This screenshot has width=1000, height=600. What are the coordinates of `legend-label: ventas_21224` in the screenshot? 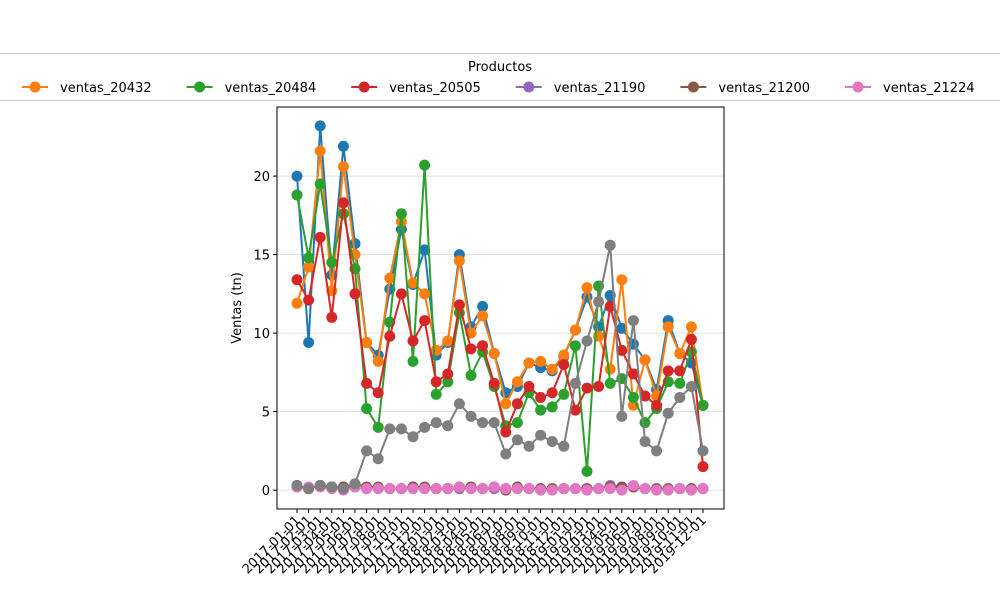 It's located at (929, 88).